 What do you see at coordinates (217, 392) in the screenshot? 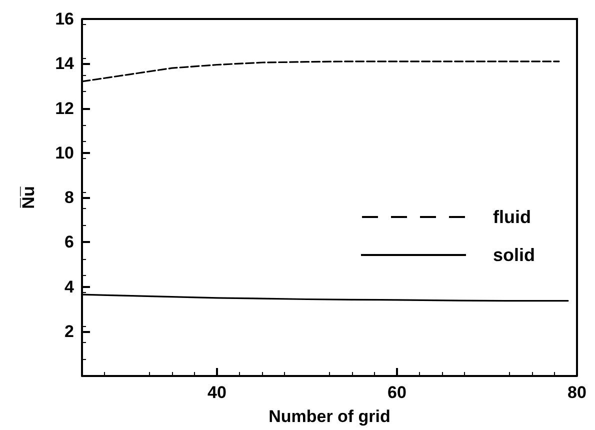
I see `x-tick-label: 40` at bounding box center [217, 392].